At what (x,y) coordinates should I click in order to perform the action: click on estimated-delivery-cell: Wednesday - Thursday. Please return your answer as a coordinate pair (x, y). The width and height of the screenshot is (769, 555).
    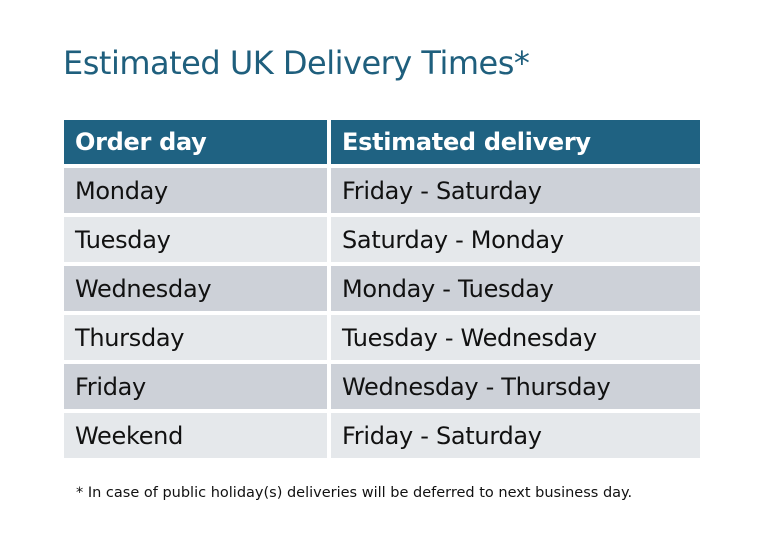
    Looking at the image, I should click on (515, 384).